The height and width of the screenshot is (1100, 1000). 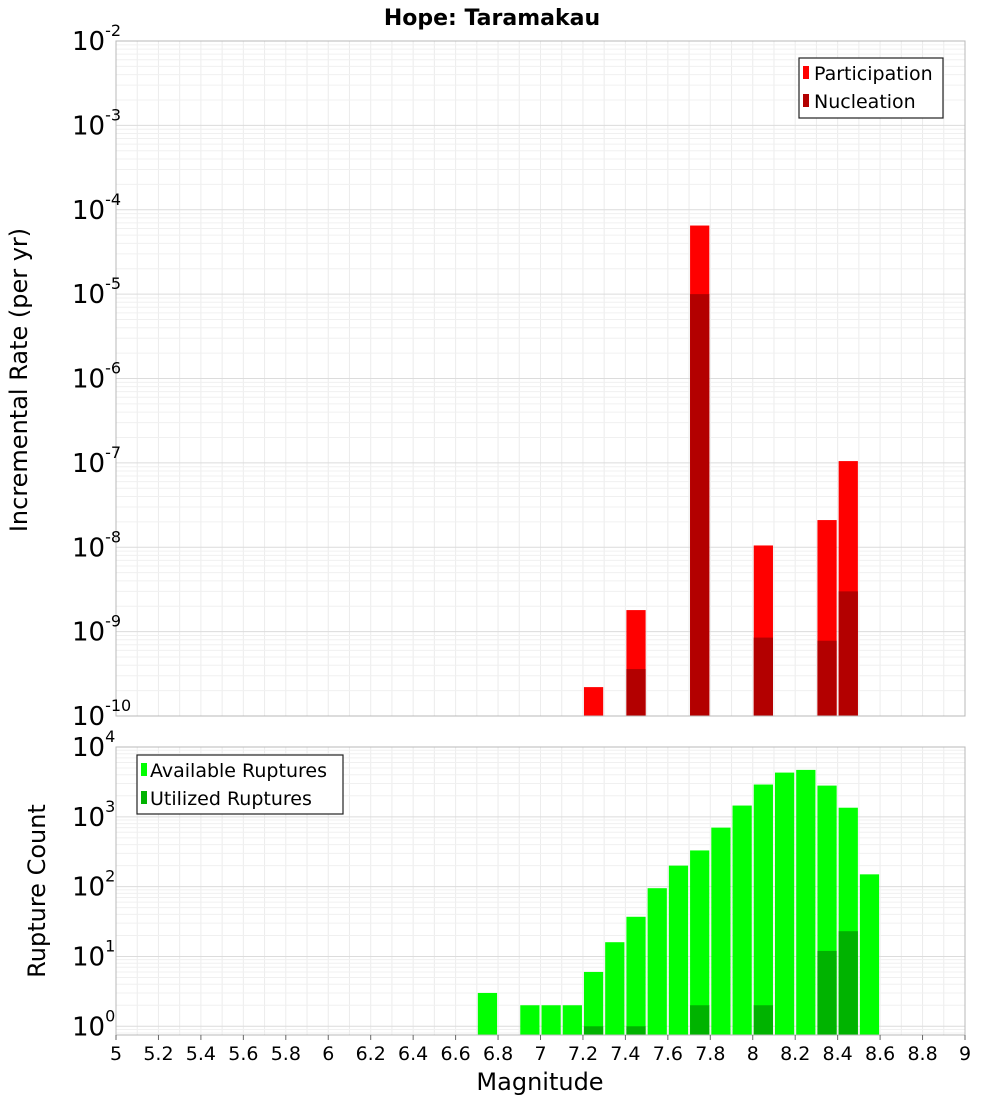 I want to click on x-tick-label: 9, so click(x=965, y=1054).